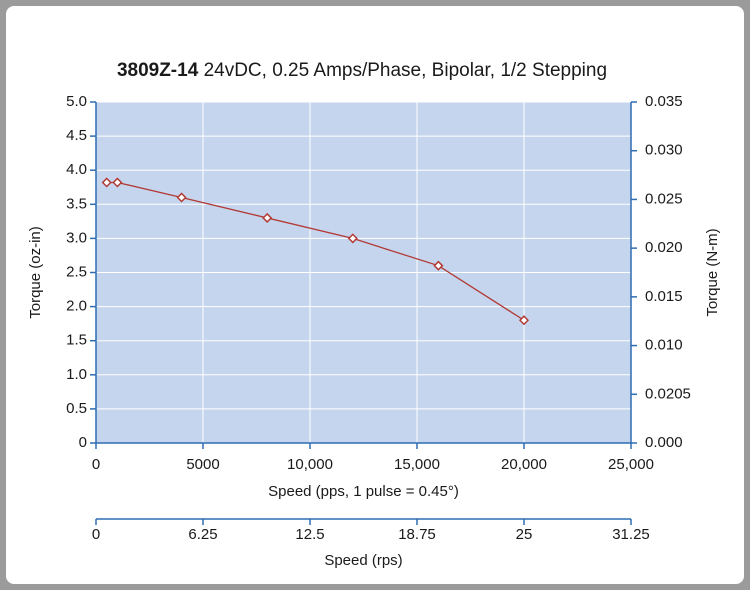 The height and width of the screenshot is (590, 750). Describe the element at coordinates (76, 135) in the screenshot. I see `y-tick-label: 4.5` at that location.